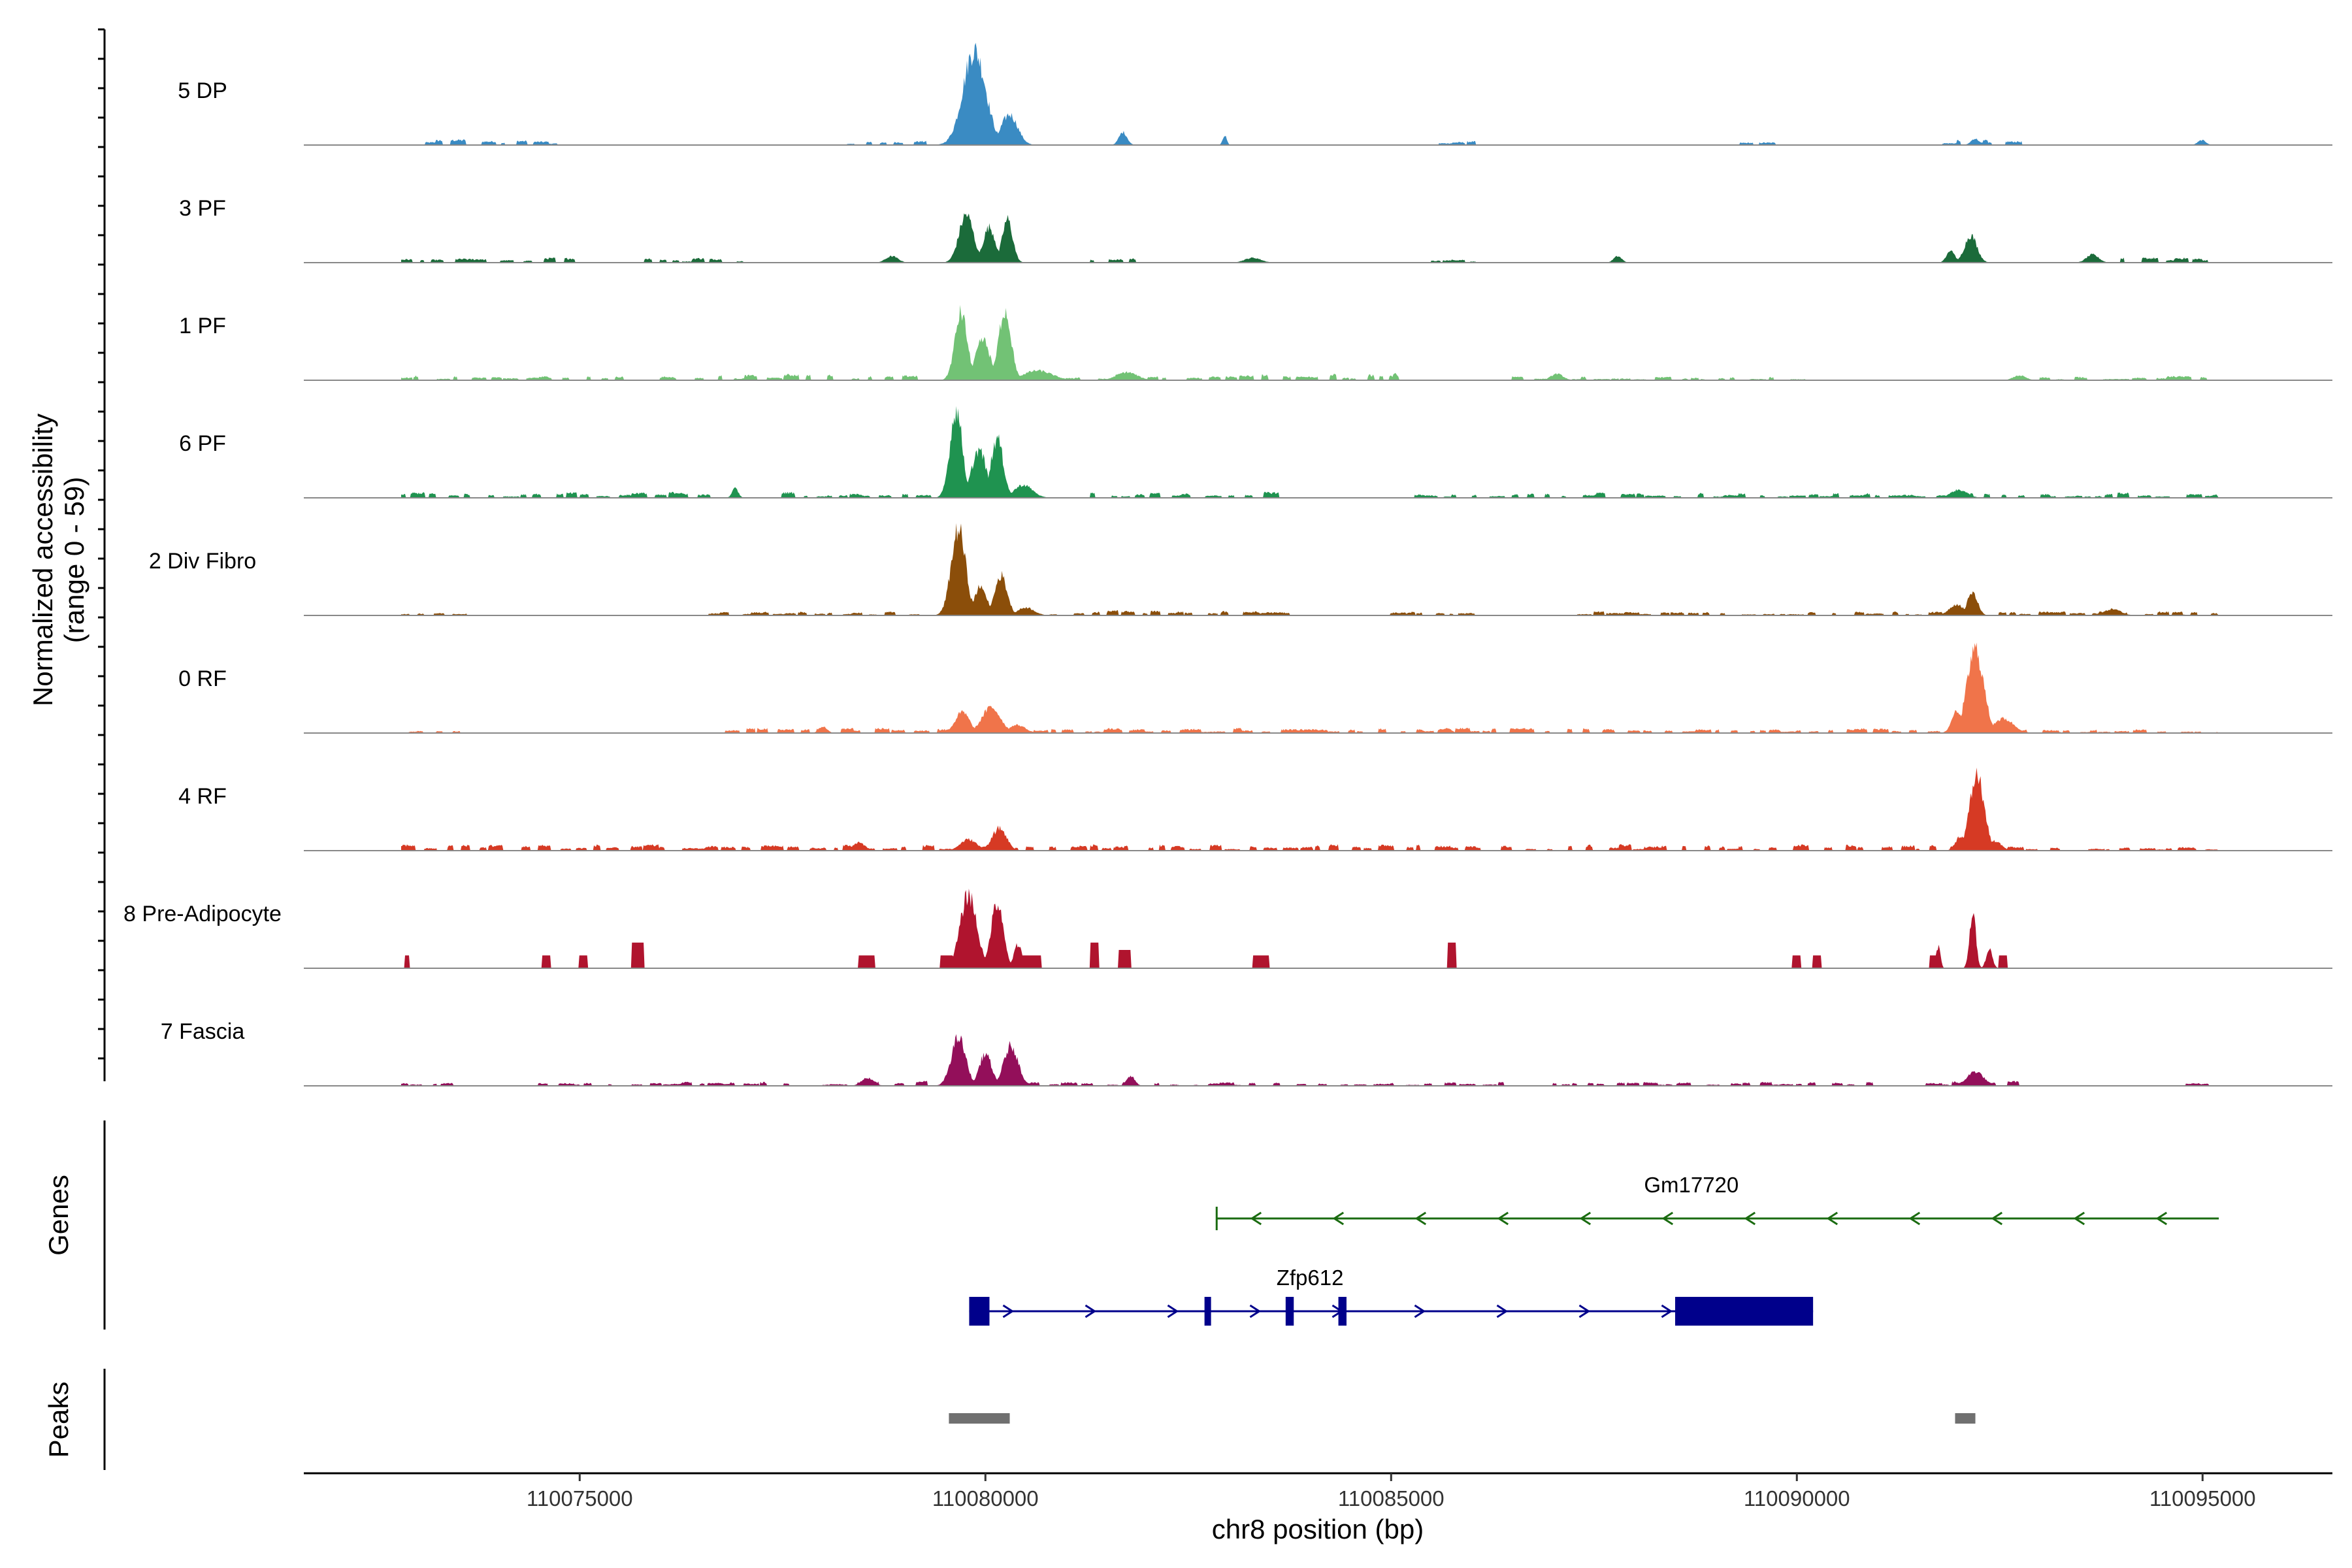 The width and height of the screenshot is (2352, 1568). What do you see at coordinates (1310, 928) in the screenshot?
I see `coverage-area-8-pre-adipocyte` at bounding box center [1310, 928].